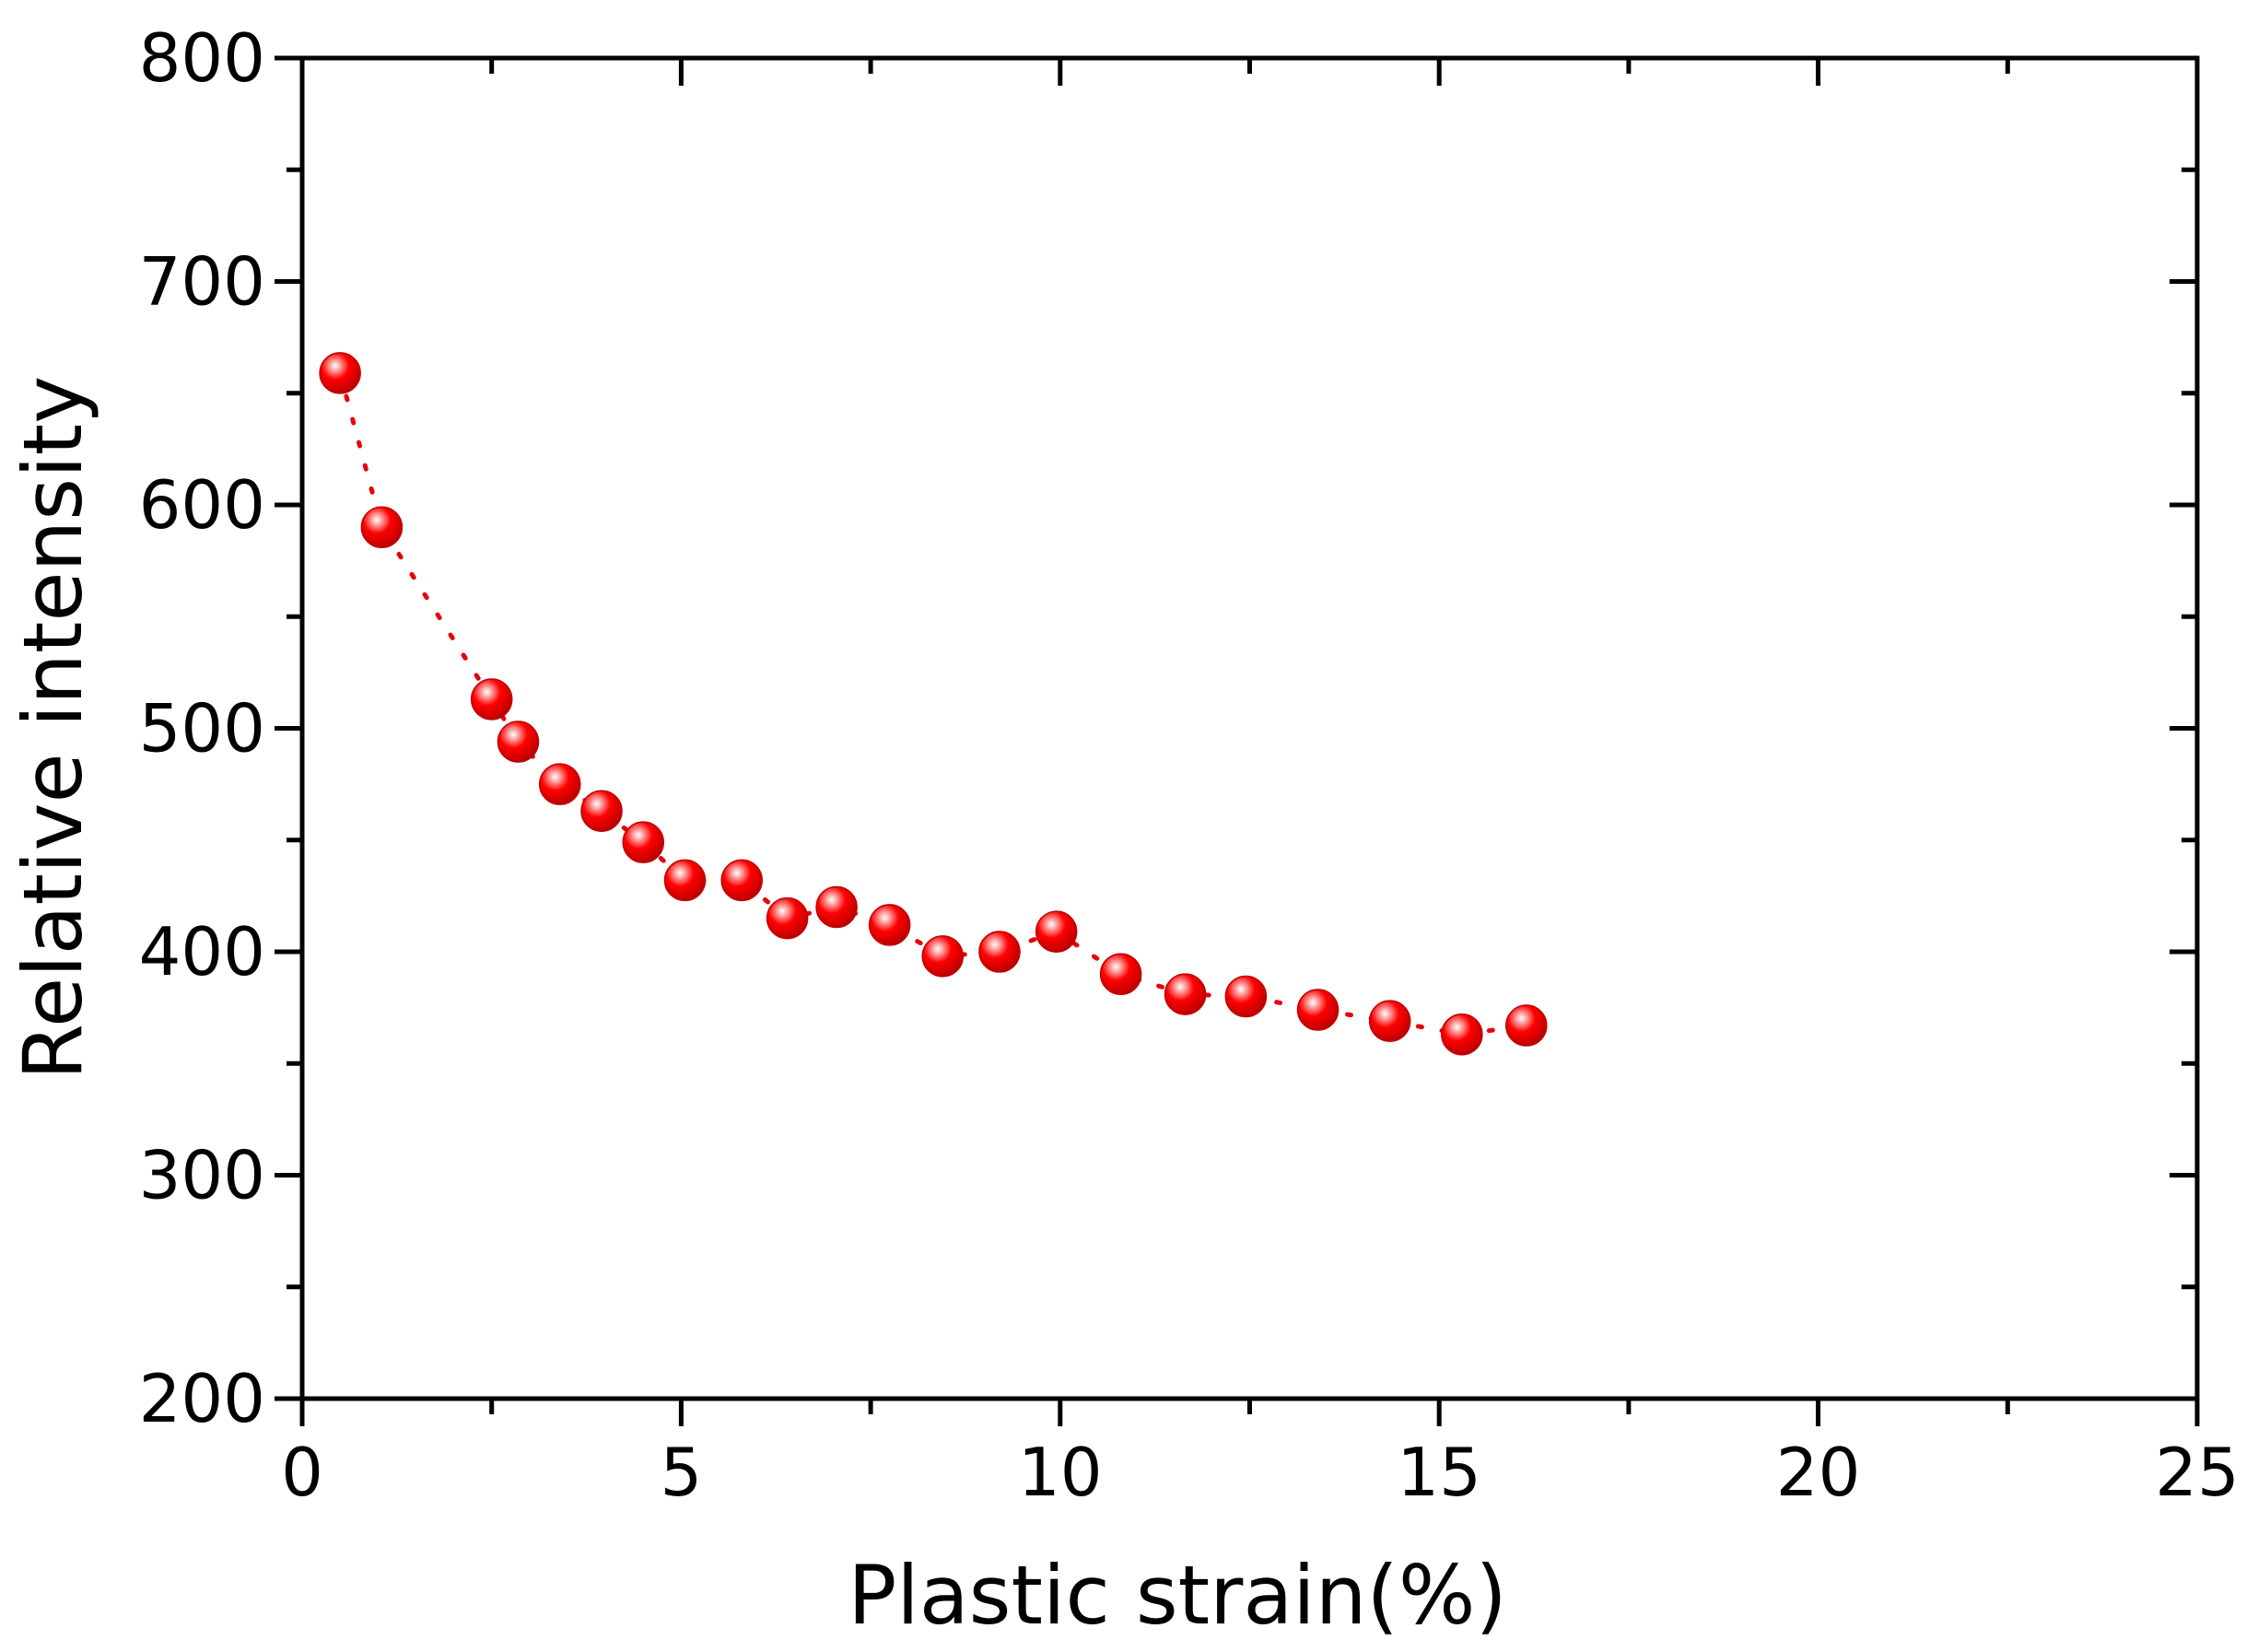 The height and width of the screenshot is (1652, 2246). What do you see at coordinates (1439, 1473) in the screenshot?
I see `x-tick-label: 15` at bounding box center [1439, 1473].